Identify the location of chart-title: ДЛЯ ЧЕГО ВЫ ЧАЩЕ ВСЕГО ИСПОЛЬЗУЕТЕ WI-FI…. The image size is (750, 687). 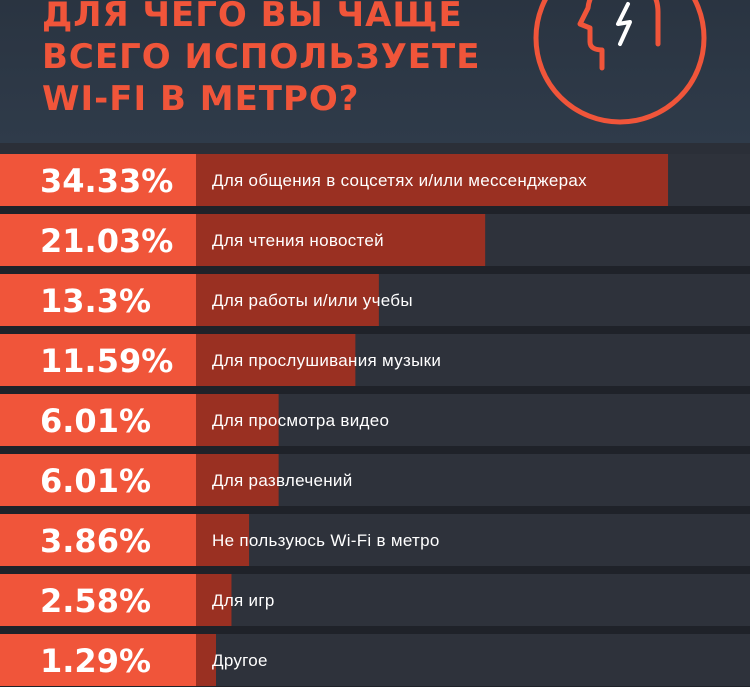
(292, 60).